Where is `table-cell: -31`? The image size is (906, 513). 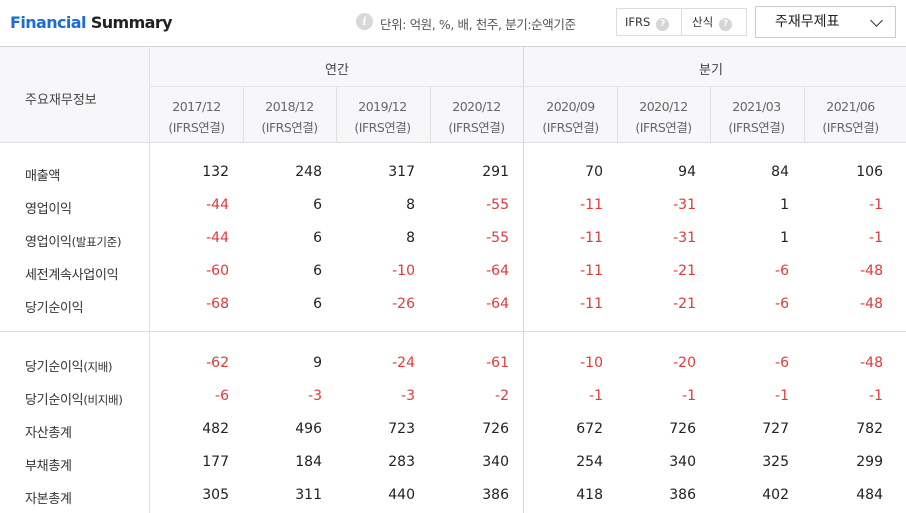
table-cell: -31 is located at coordinates (684, 238).